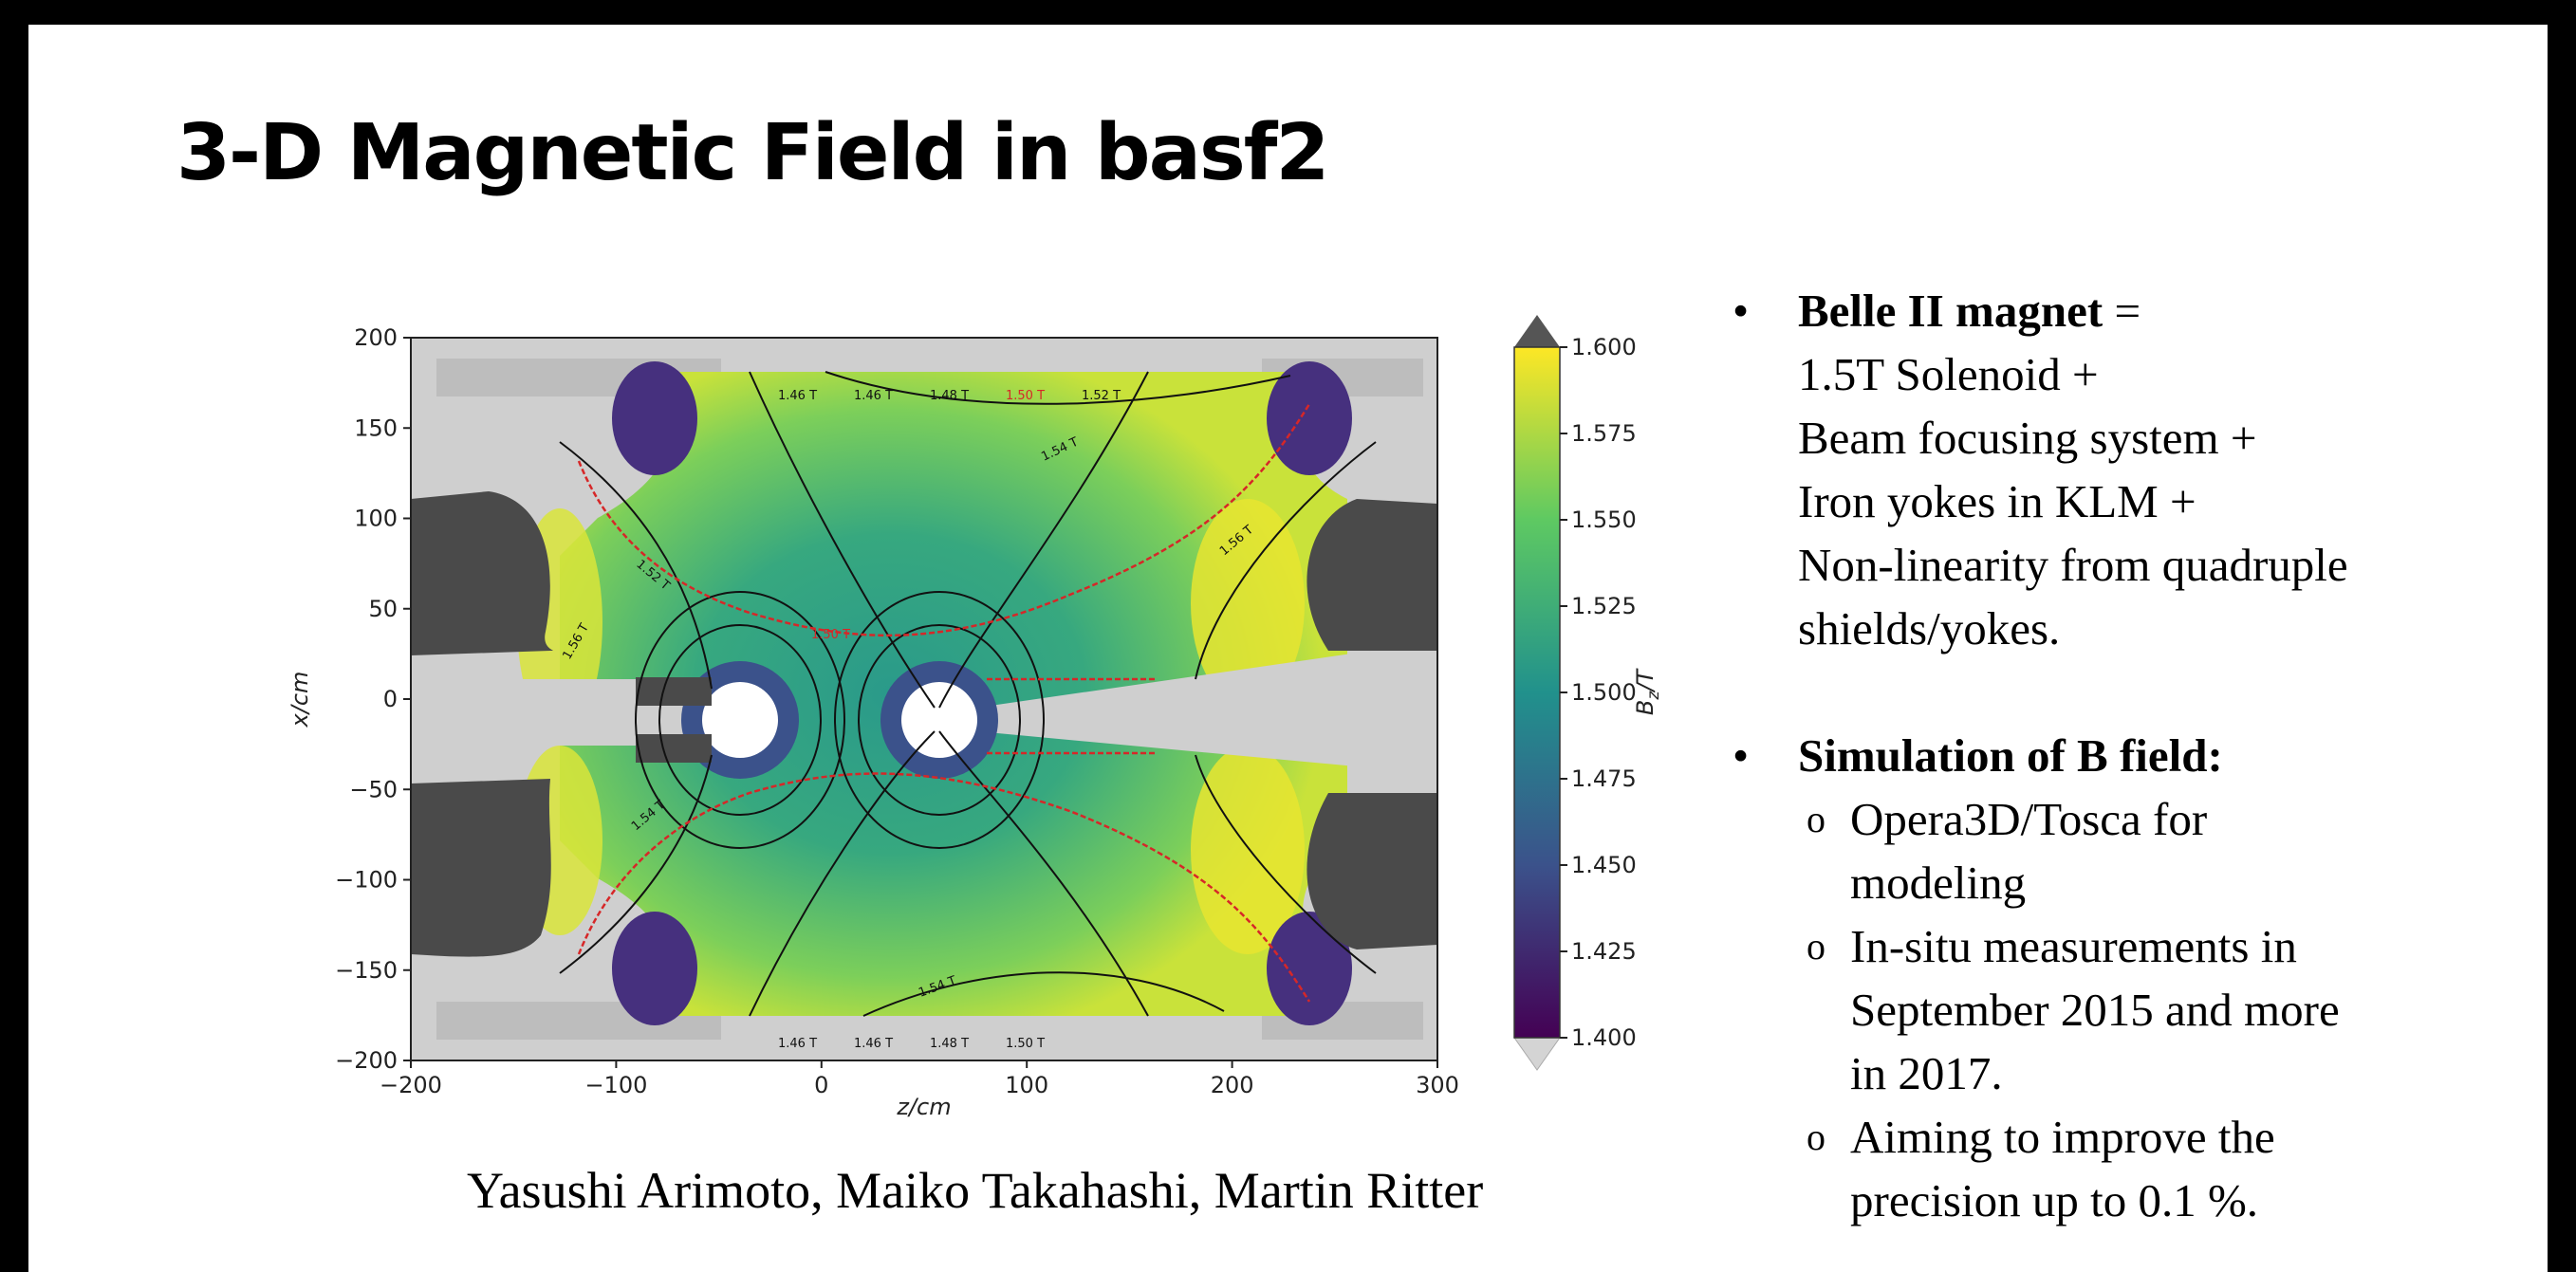 The width and height of the screenshot is (2576, 1272). Describe the element at coordinates (376, 337) in the screenshot. I see `y-tick-label: 200` at that location.